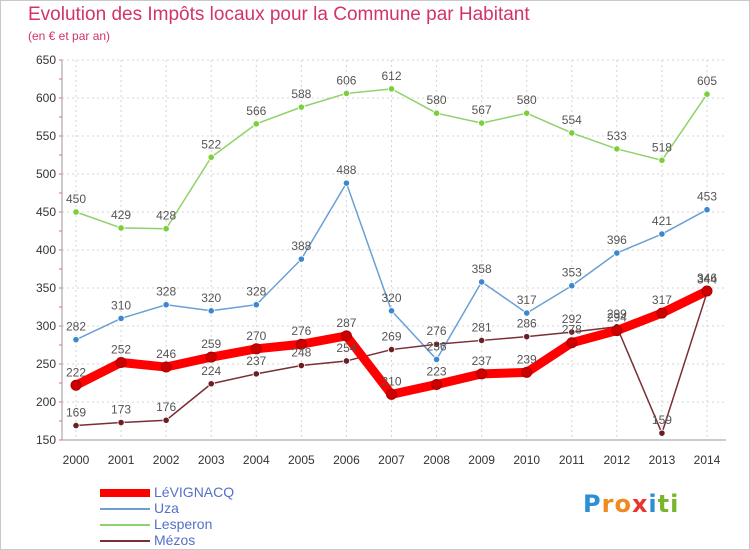  What do you see at coordinates (166, 292) in the screenshot?
I see `data-label-uza: 328` at bounding box center [166, 292].